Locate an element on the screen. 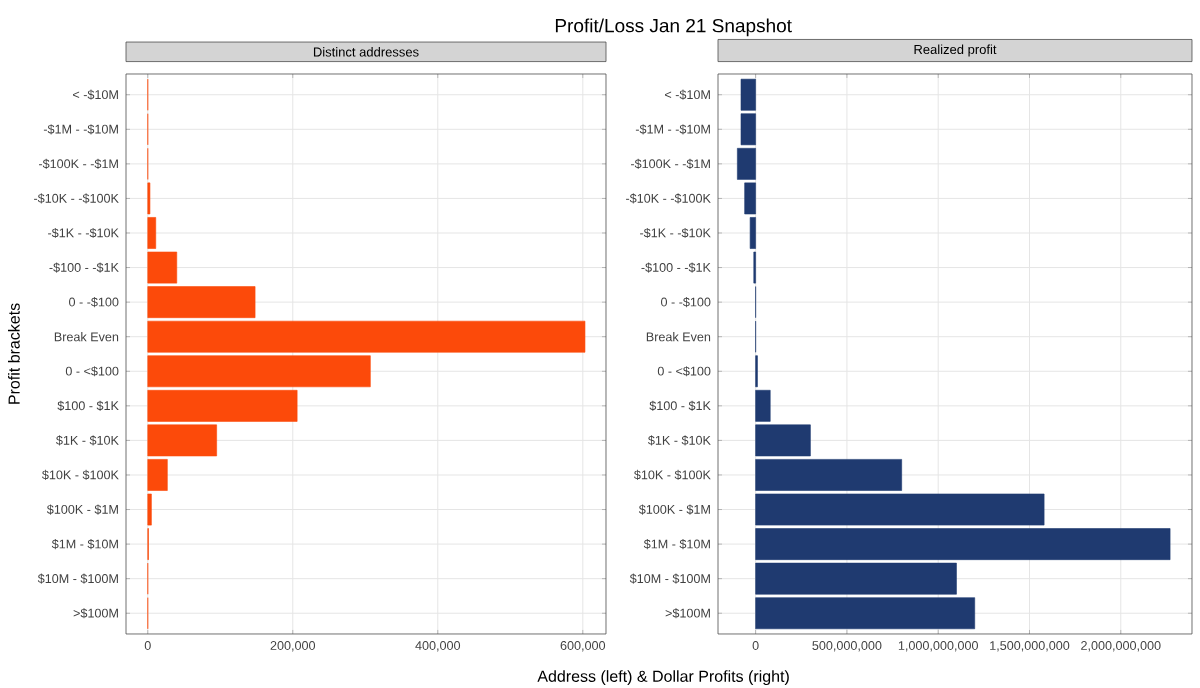 This screenshot has width=1200, height=688. x-axis-title: Address (left) & Dollar Profits (right) is located at coordinates (663, 678).